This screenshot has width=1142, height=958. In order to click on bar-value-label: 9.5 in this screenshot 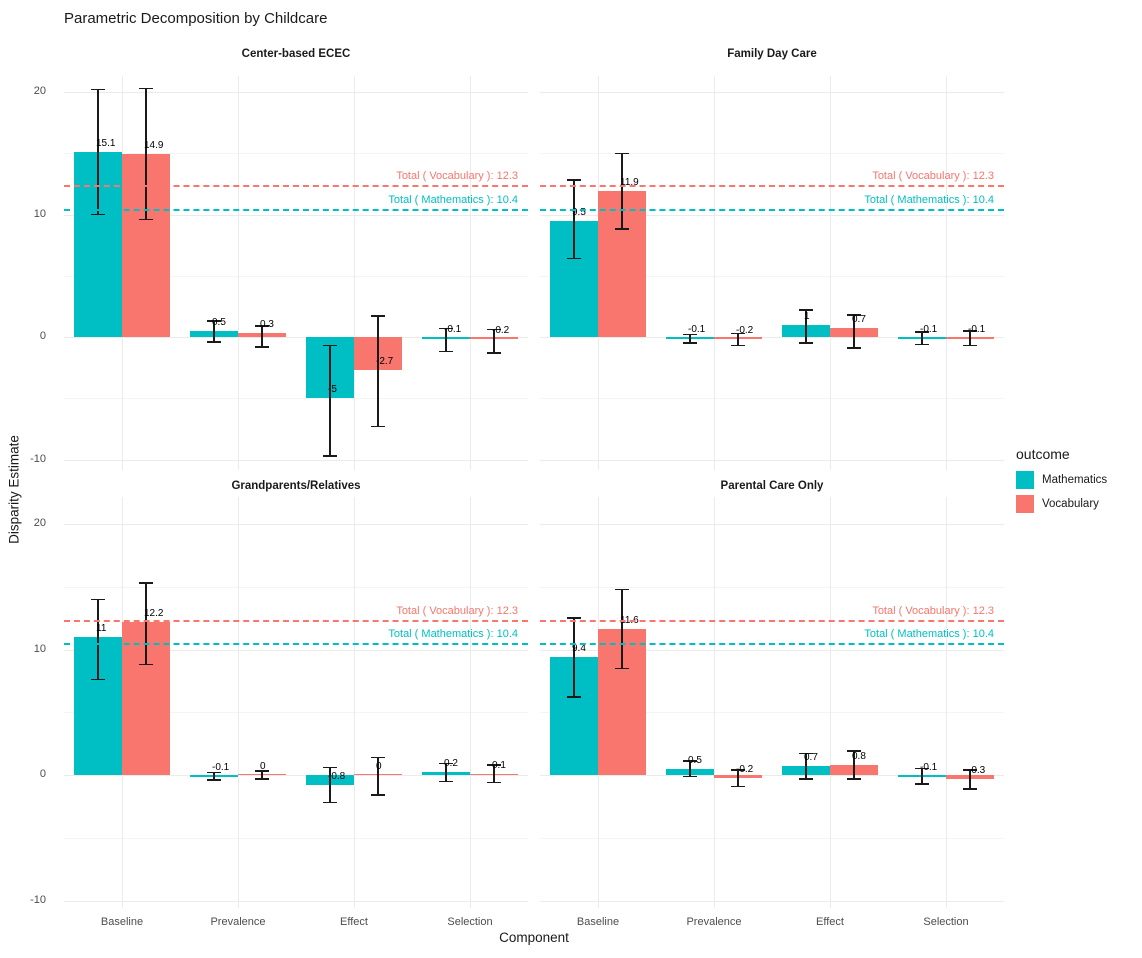, I will do `click(579, 212)`.